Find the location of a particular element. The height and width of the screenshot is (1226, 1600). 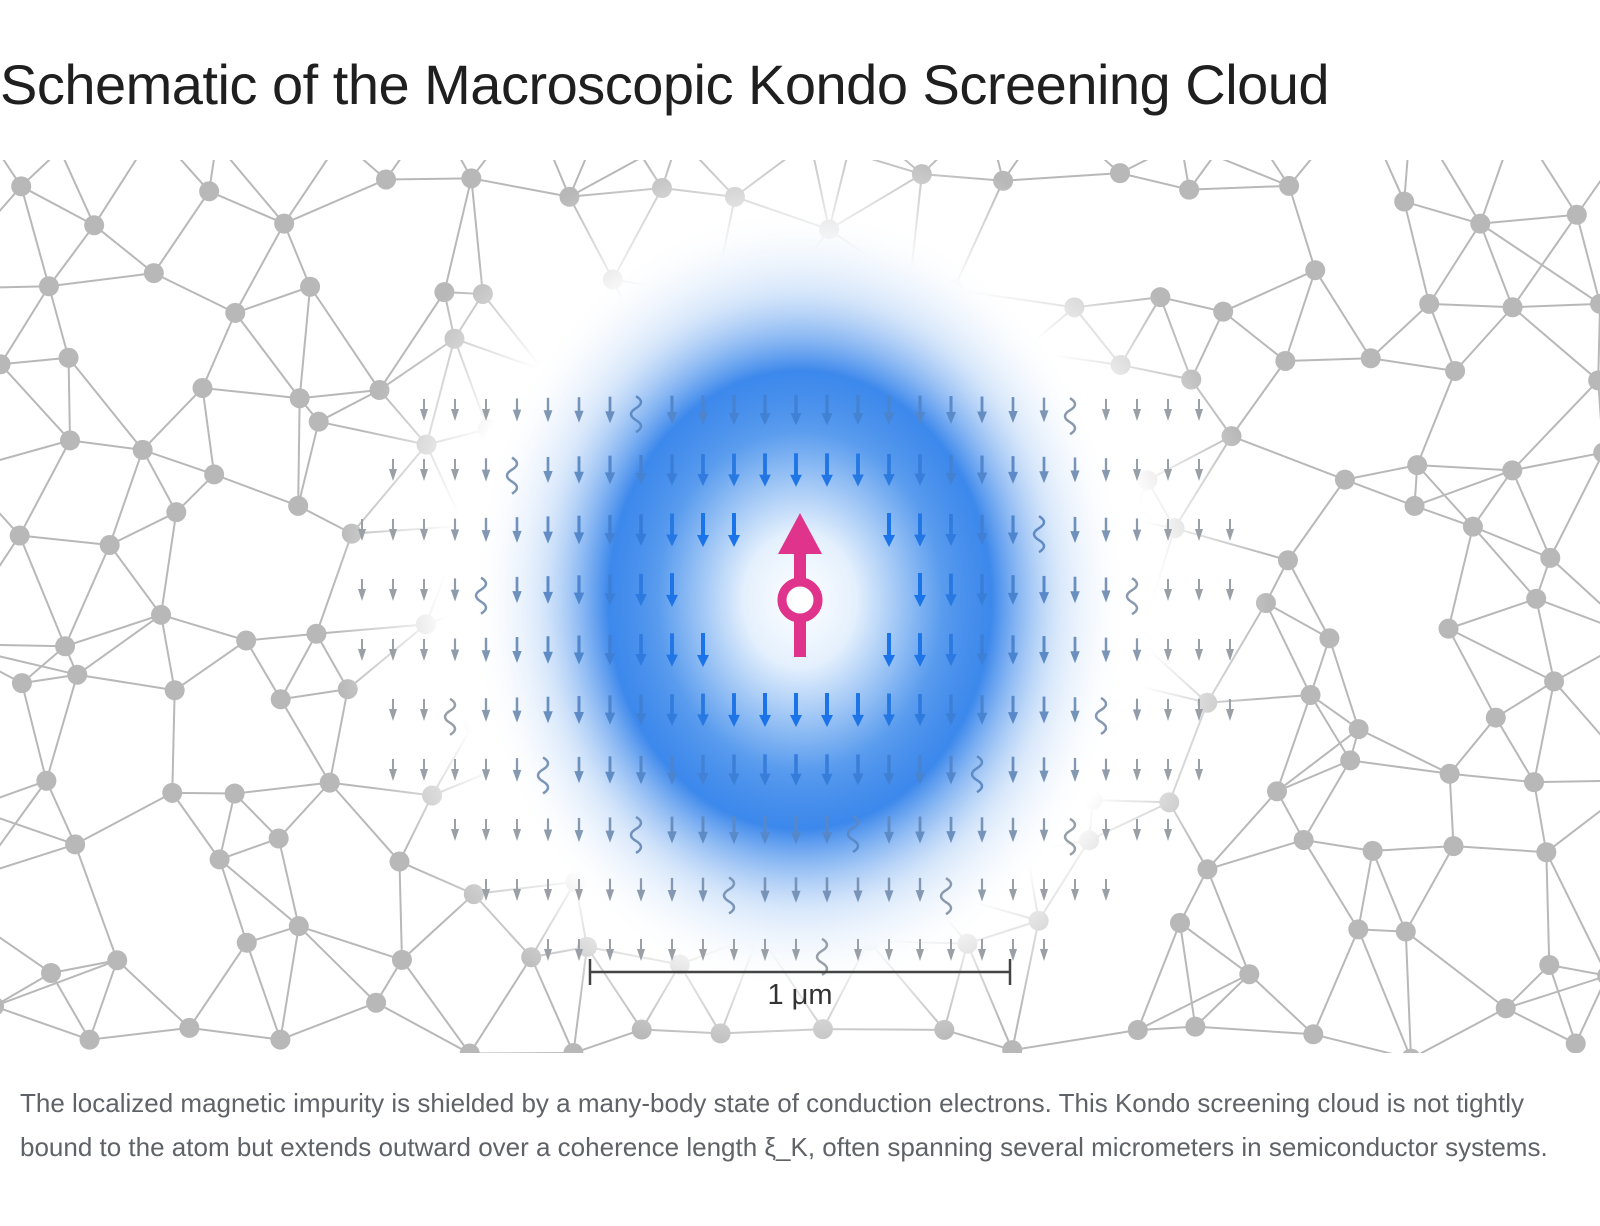

scale-bar-label: 1 μm is located at coordinates (799, 995).